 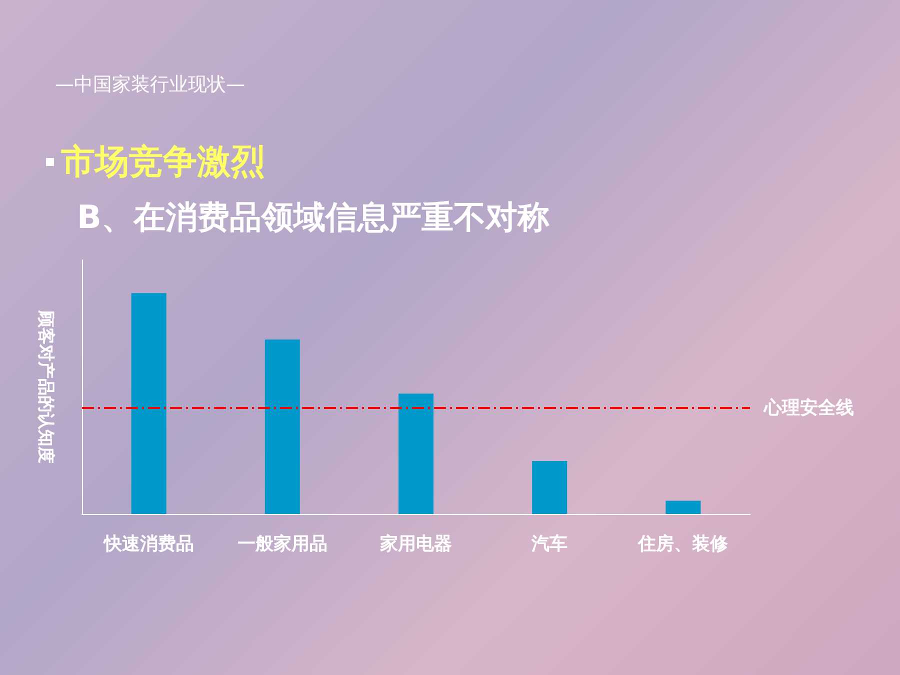 I want to click on x-tick-label: 一般家用品, so click(x=282, y=544).